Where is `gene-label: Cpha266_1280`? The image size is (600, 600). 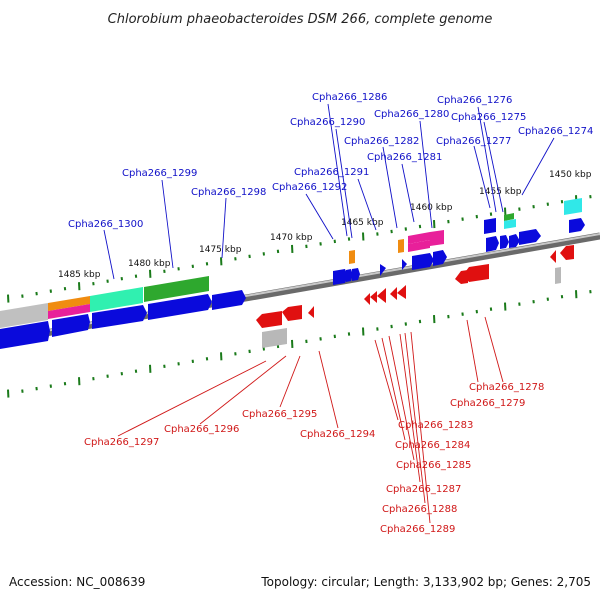
gene-label: Cpha266_1280 is located at coordinates (411, 114).